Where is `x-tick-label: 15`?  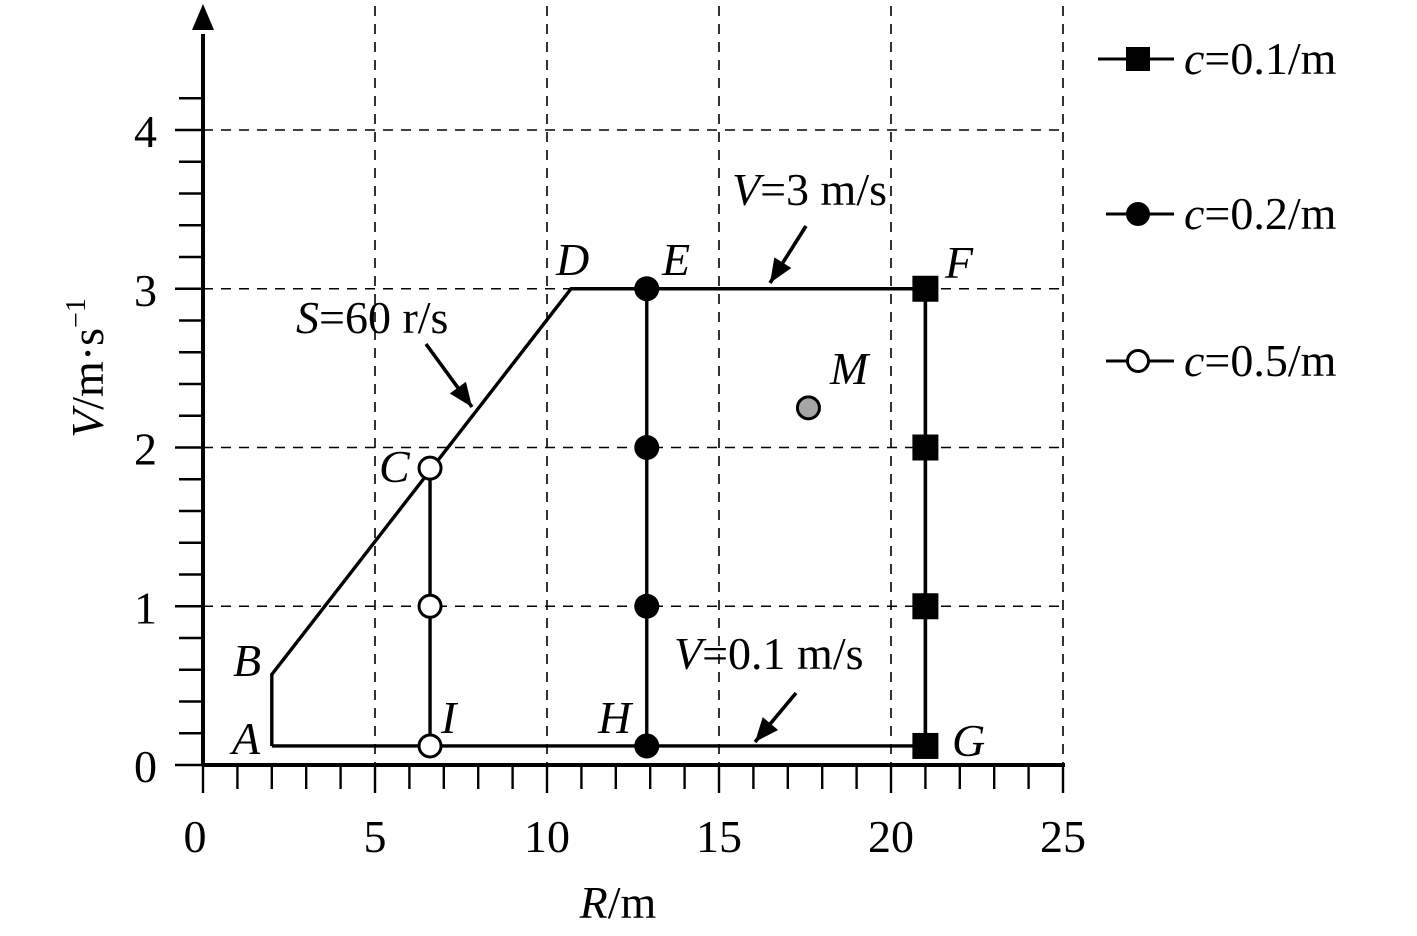 x-tick-label: 15 is located at coordinates (719, 836).